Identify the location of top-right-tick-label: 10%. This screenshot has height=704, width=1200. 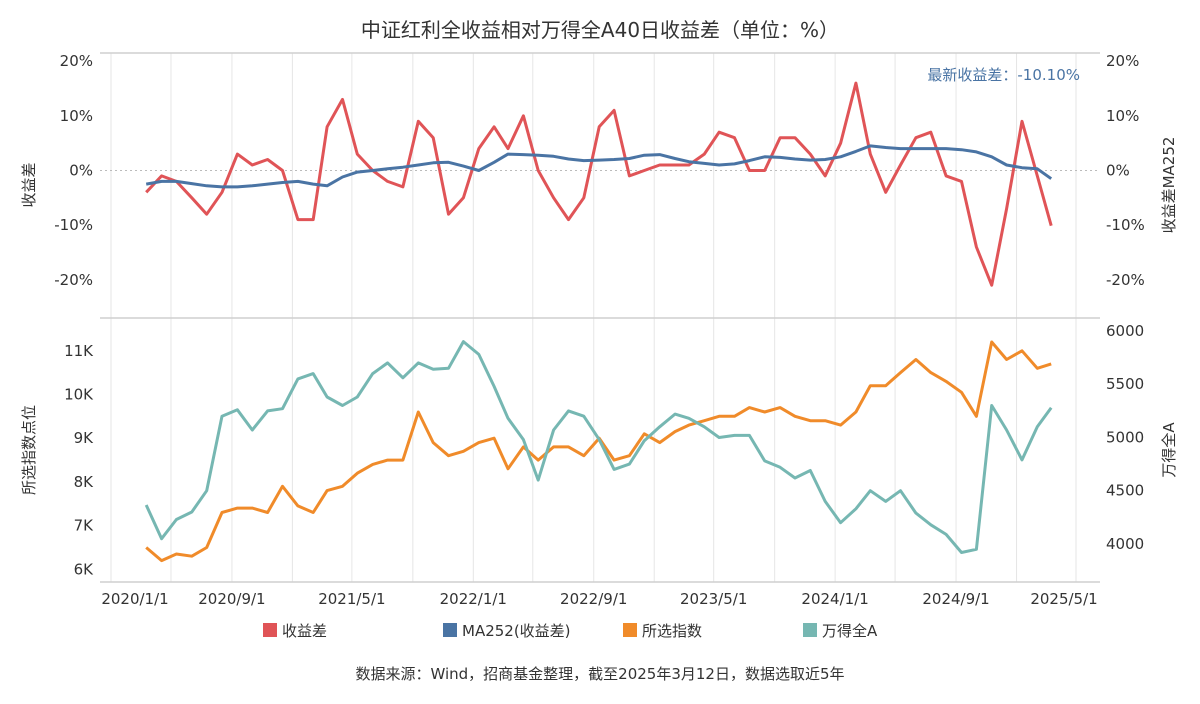
(1122, 116).